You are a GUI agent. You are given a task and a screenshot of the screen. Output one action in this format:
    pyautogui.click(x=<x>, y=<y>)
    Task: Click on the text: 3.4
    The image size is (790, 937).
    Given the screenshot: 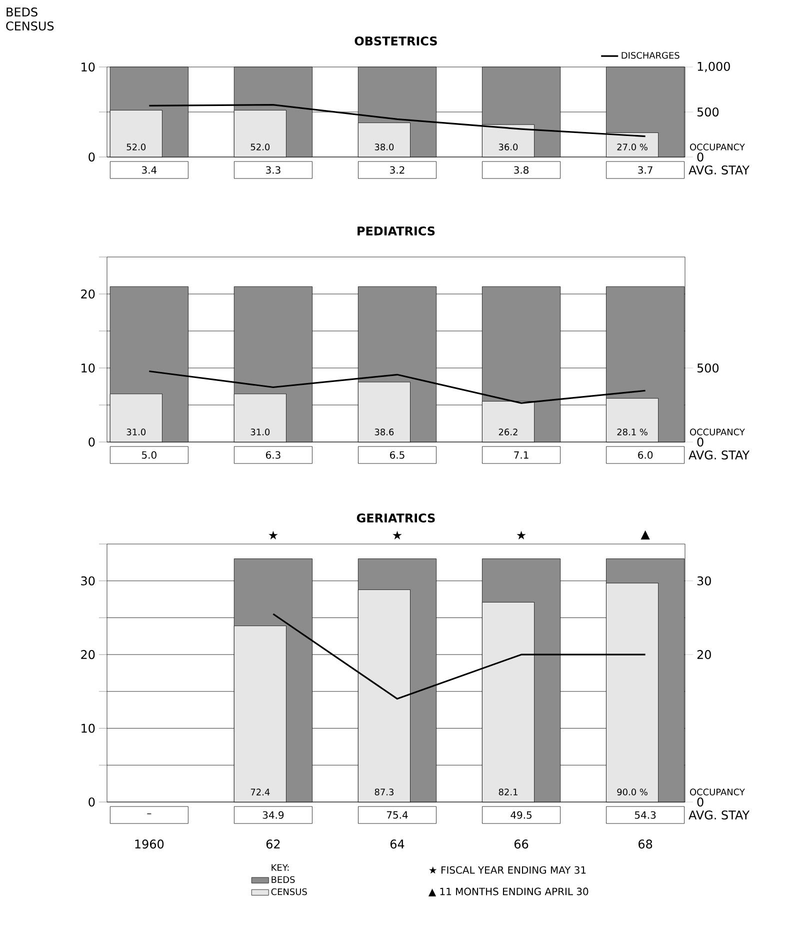 What is the action you would take?
    pyautogui.click(x=149, y=170)
    